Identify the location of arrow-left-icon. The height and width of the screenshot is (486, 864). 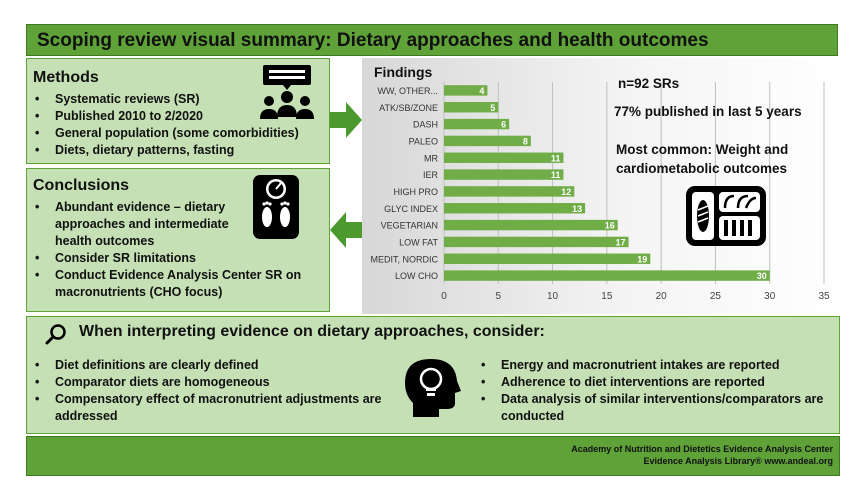
(346, 232).